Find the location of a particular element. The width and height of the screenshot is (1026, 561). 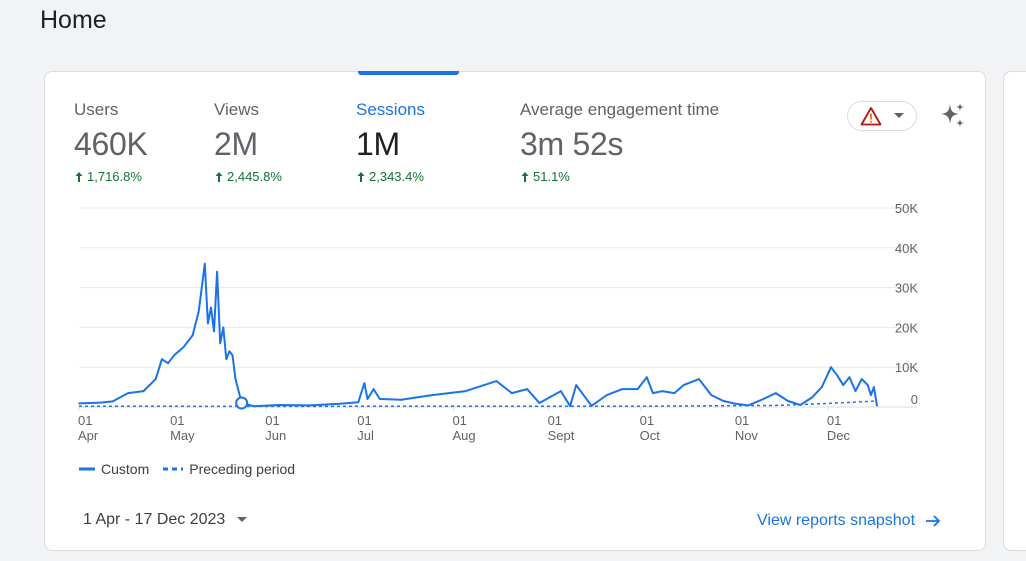

metric-users: Users 460K 1,716.8% is located at coordinates (111, 142).